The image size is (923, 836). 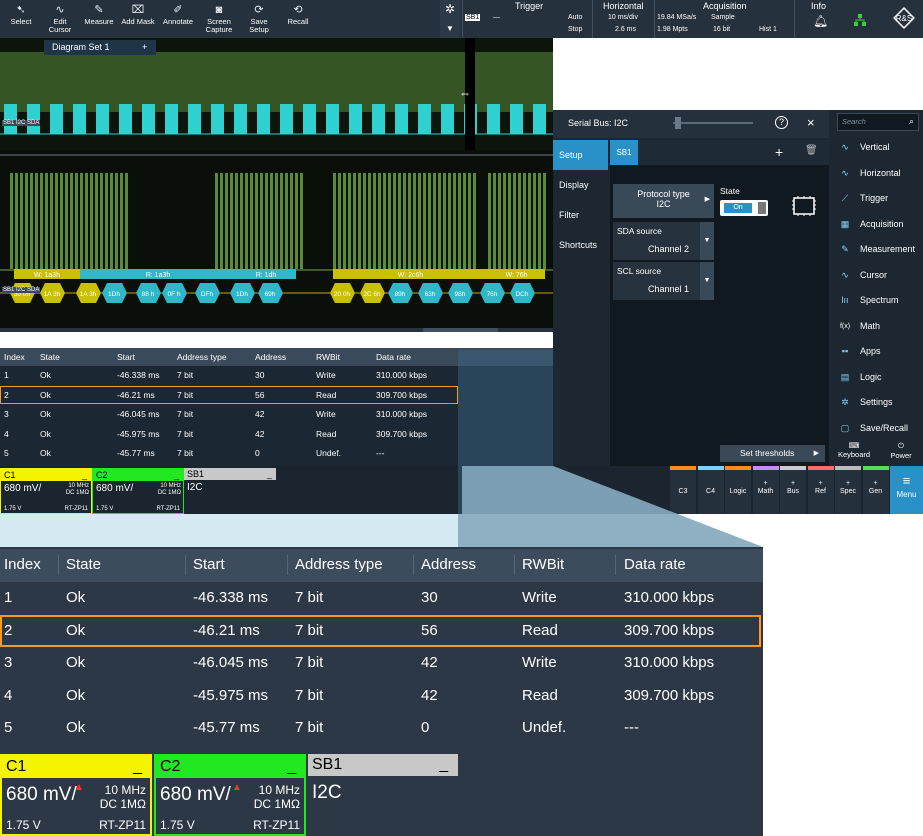 What do you see at coordinates (713, 123) in the screenshot?
I see `transparency-slider` at bounding box center [713, 123].